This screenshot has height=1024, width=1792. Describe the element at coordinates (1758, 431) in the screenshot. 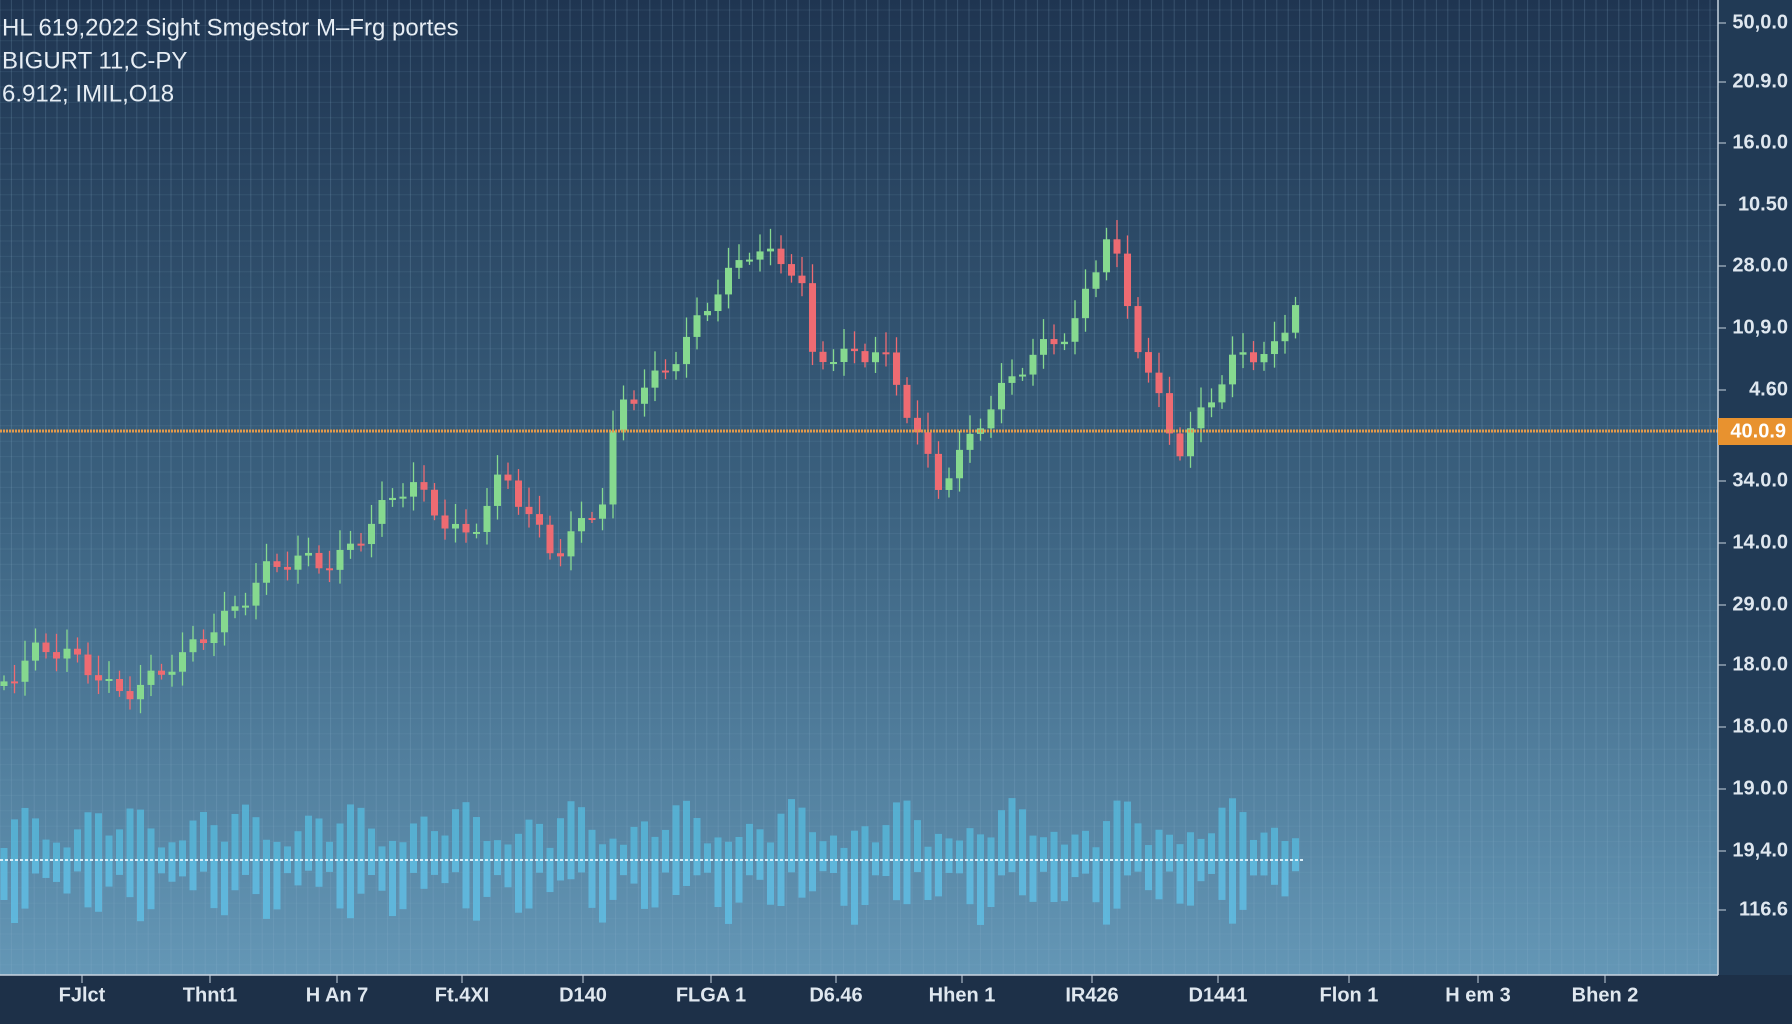

I see `current-price-label: 40.0.9` at that location.